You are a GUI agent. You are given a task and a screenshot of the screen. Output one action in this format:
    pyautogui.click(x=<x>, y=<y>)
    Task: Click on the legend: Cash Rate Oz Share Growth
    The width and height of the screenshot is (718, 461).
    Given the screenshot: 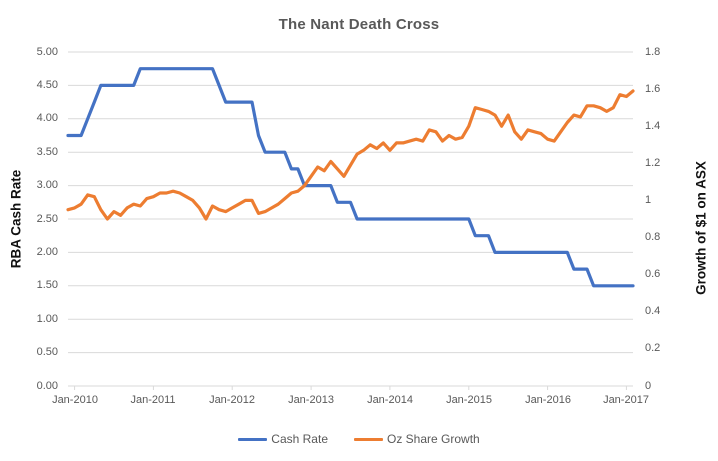 What is the action you would take?
    pyautogui.click(x=359, y=439)
    